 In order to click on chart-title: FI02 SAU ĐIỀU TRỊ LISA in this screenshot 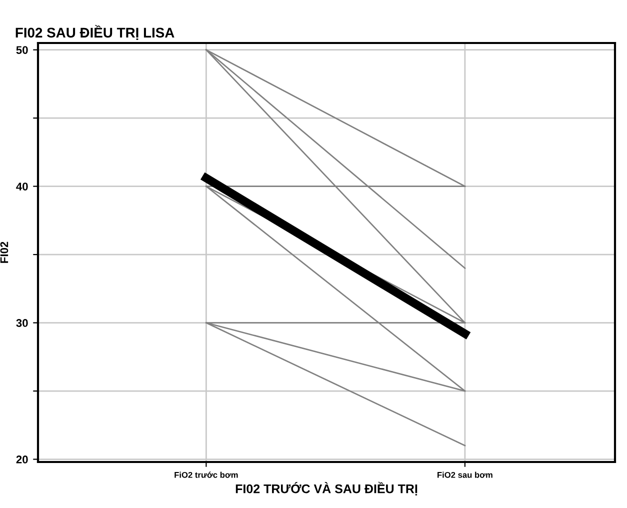, I will do `click(95, 32)`.